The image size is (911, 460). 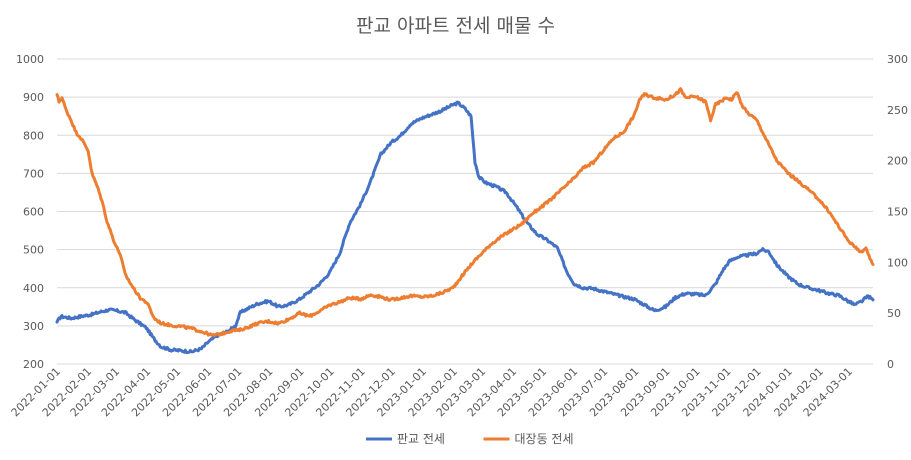 I want to click on right-y-axis: 0 50 100 150 200 250 300, so click(x=897, y=212).